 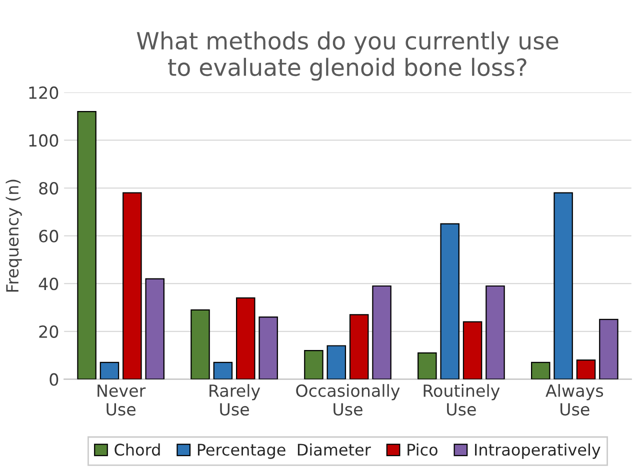 What do you see at coordinates (48, 331) in the screenshot?
I see `y-tick-label: 20` at bounding box center [48, 331].